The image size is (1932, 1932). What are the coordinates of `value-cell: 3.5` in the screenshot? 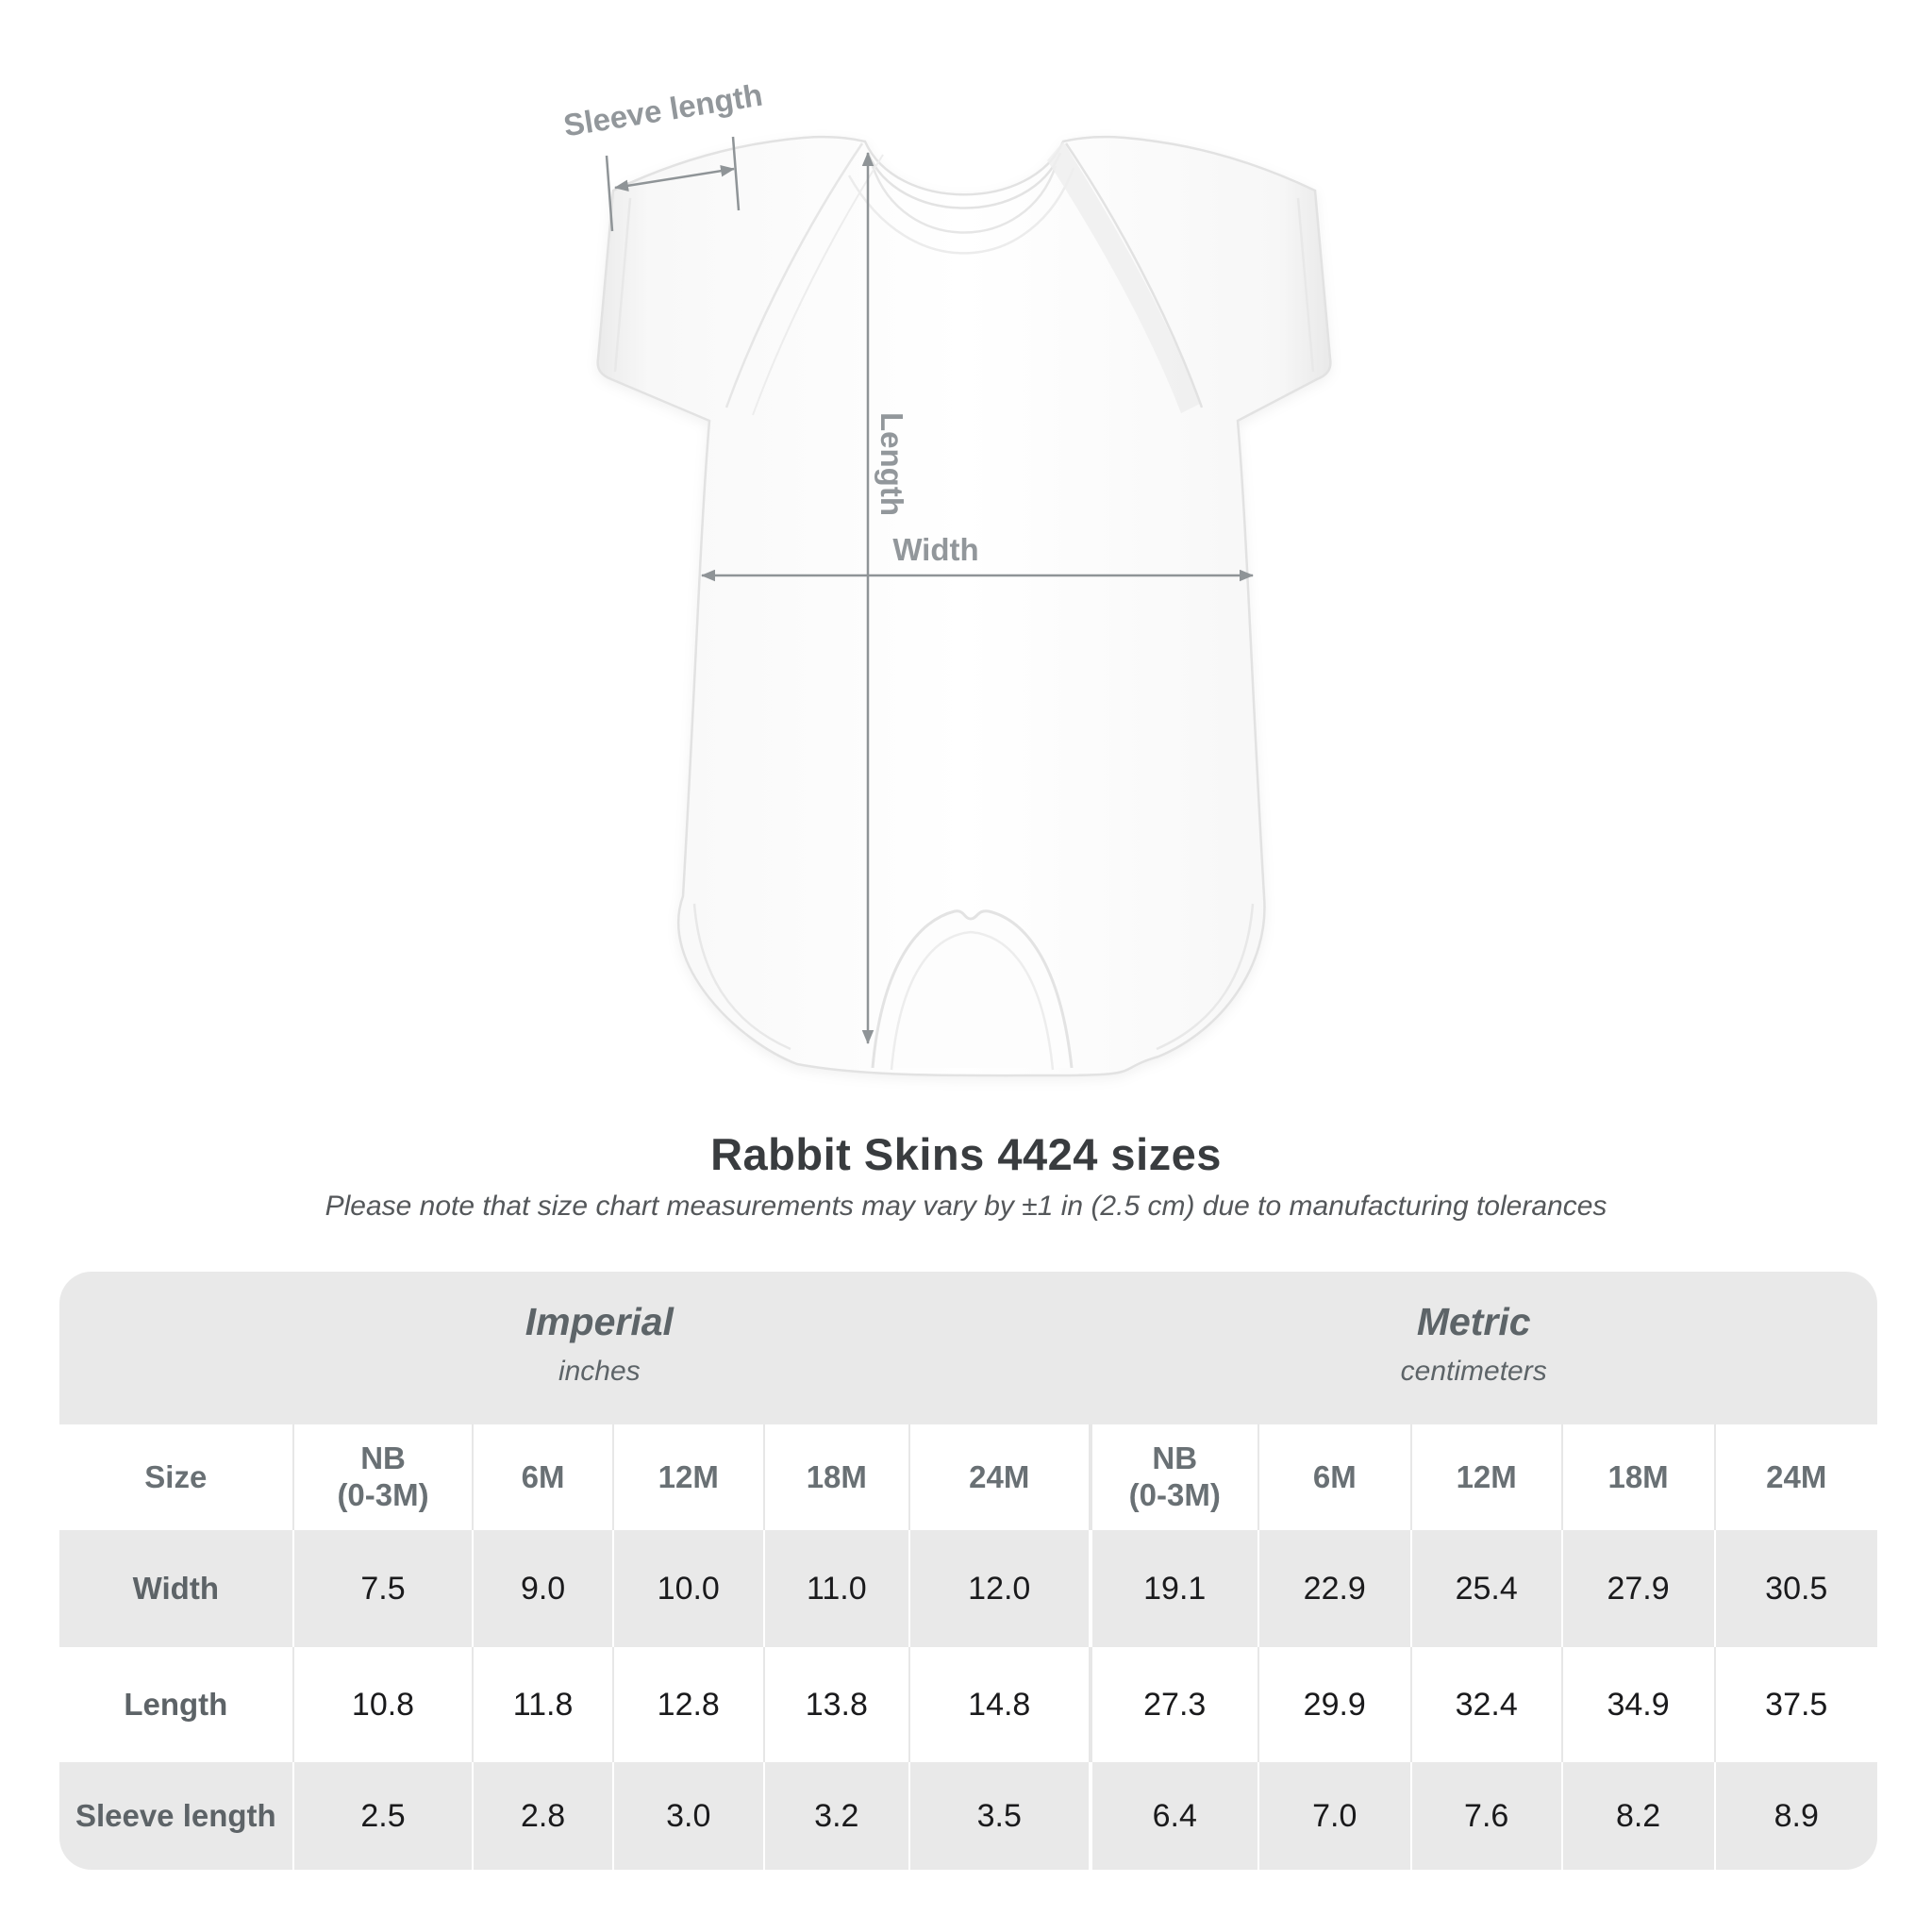 It's located at (998, 1816).